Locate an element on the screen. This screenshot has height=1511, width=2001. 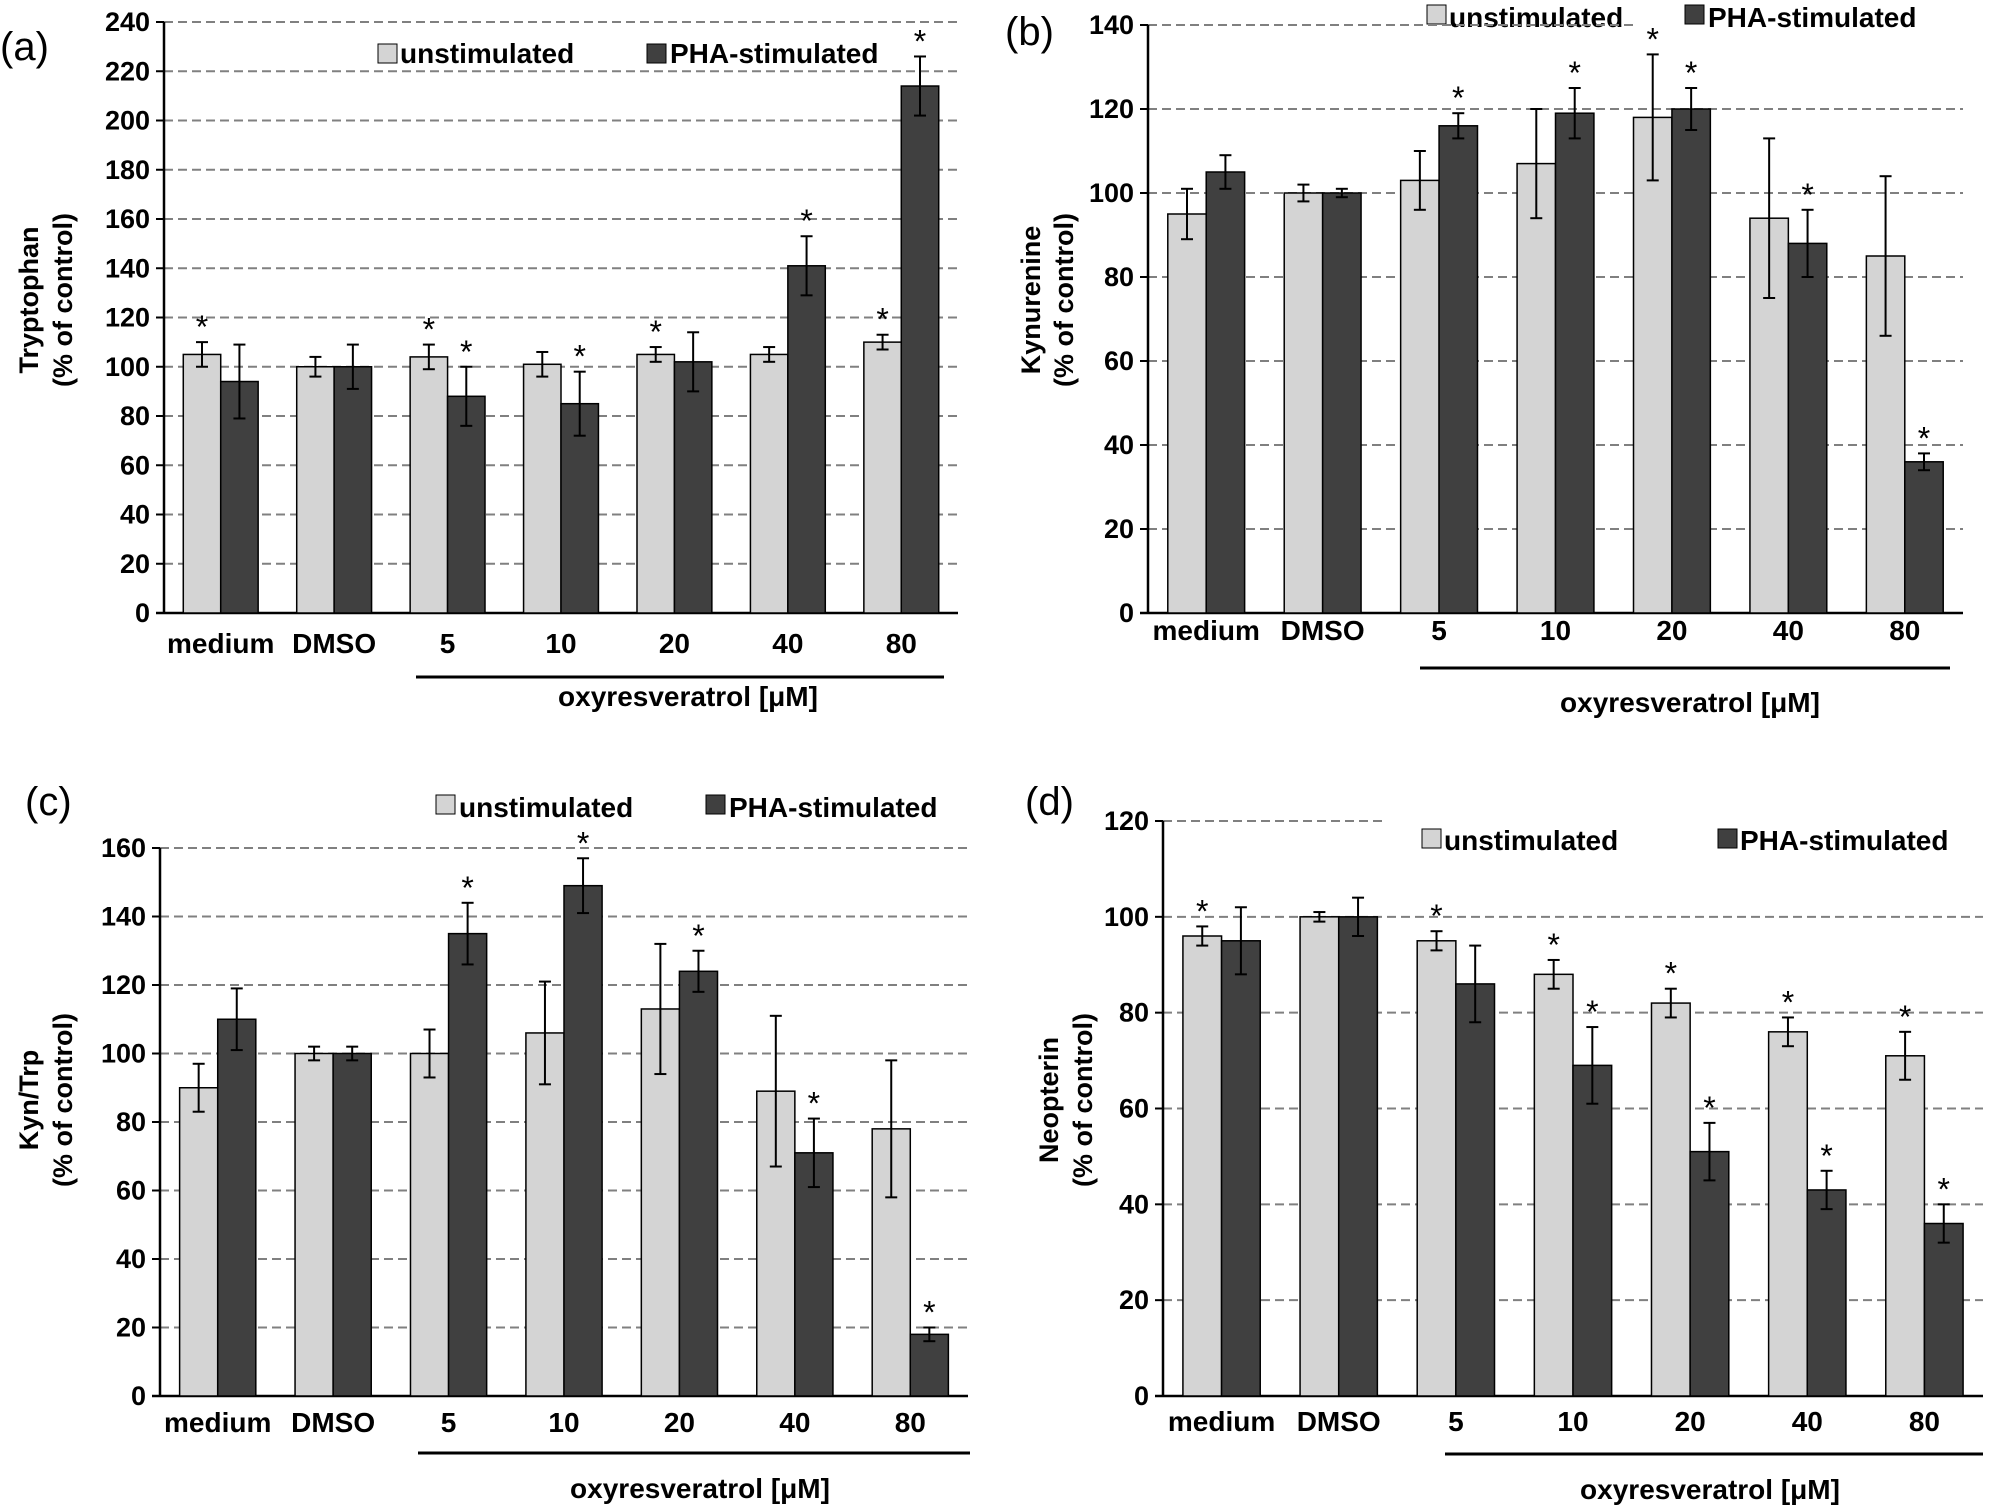
legend-label-unstimulated: unstimulated is located at coordinates (1531, 840).